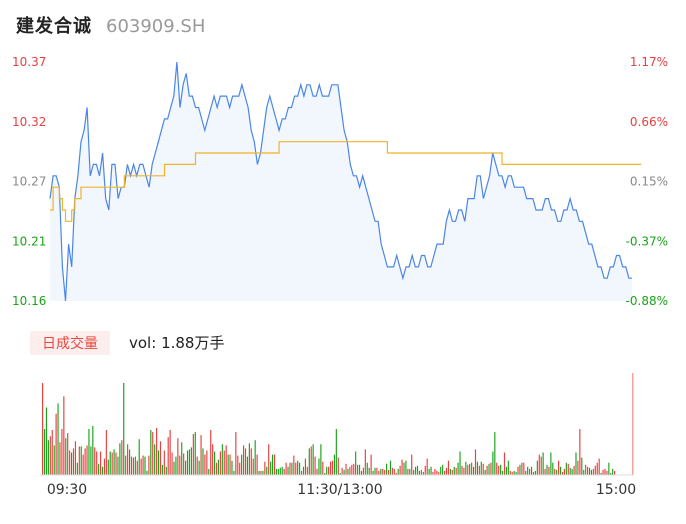 The image size is (686, 524). What do you see at coordinates (29, 122) in the screenshot?
I see `y-tick-left: 10.32` at bounding box center [29, 122].